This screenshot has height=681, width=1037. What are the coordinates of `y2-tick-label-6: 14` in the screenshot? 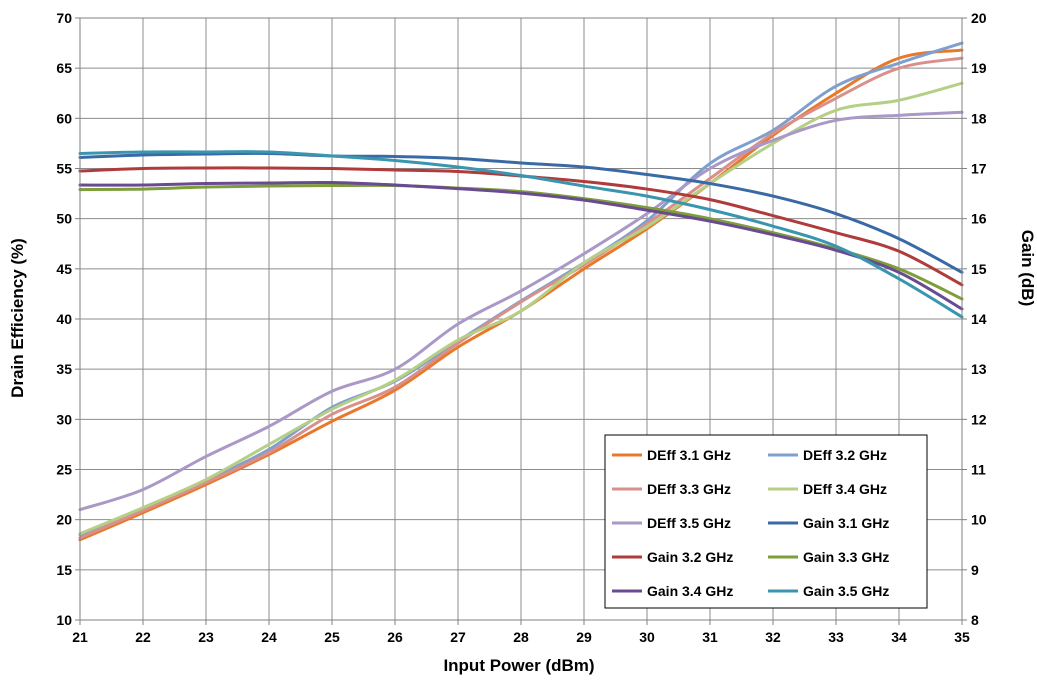 It's located at (979, 319).